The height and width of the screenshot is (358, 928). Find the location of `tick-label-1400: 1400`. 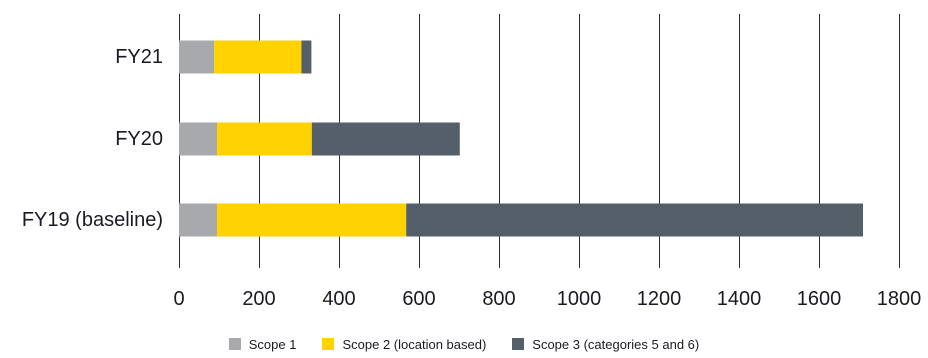

tick-label-1400: 1400 is located at coordinates (739, 299).